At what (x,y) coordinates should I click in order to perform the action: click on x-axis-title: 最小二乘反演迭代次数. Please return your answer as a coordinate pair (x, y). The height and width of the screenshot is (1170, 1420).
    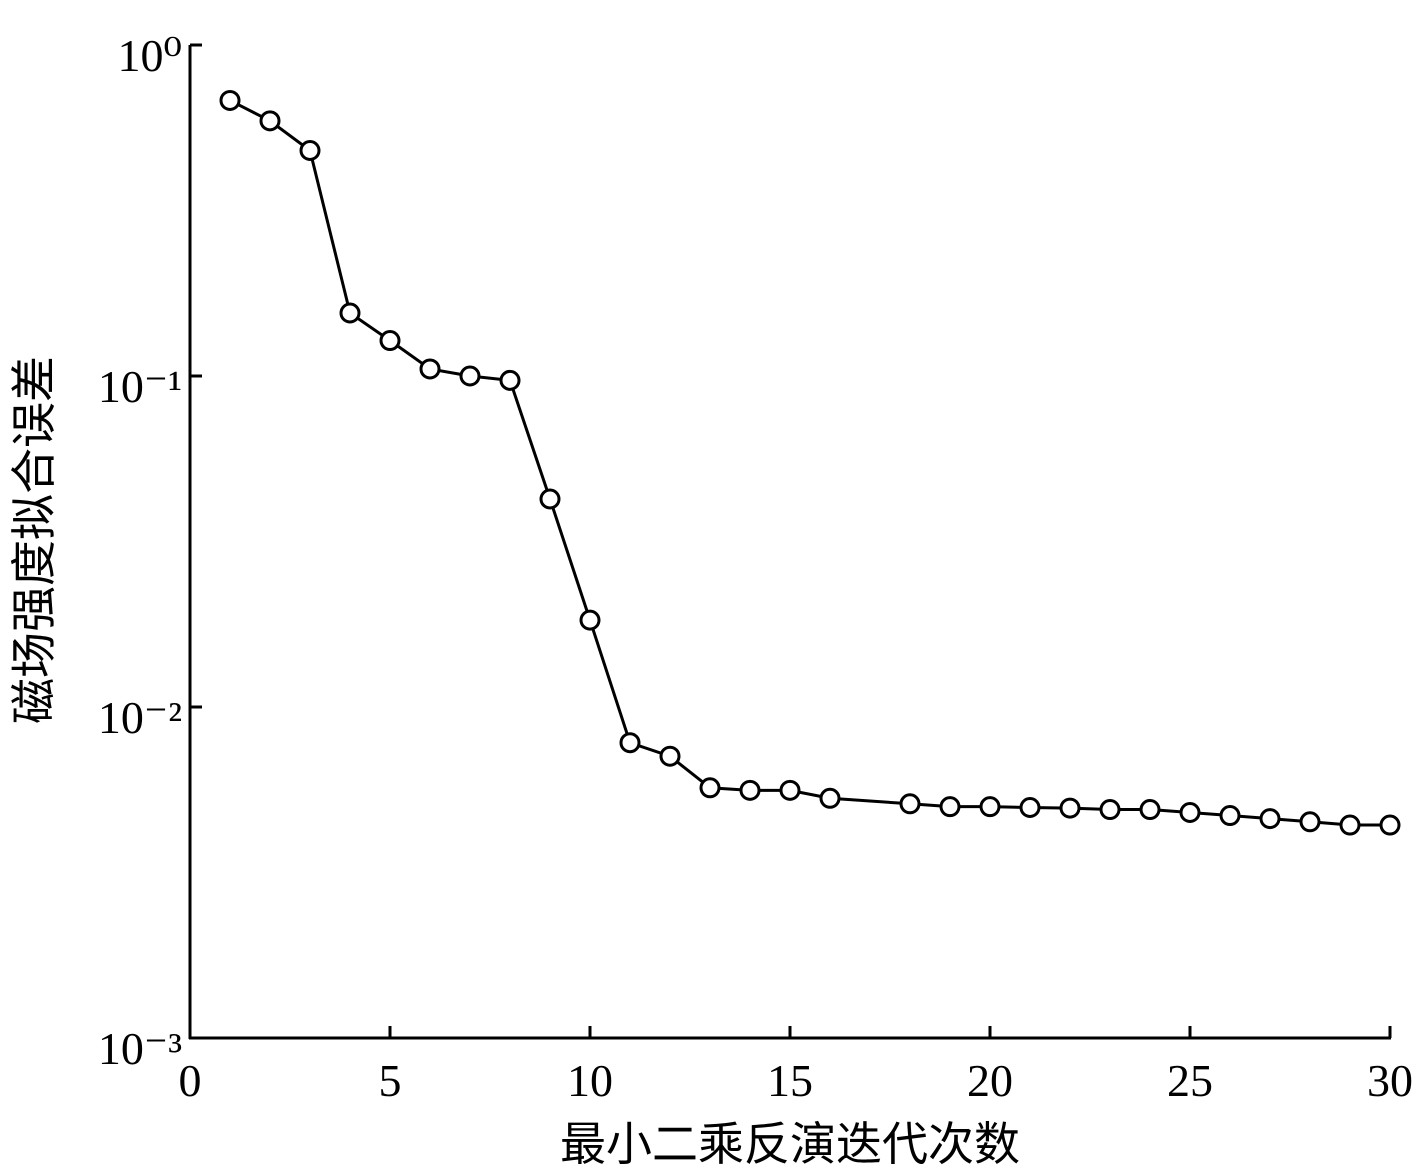
    Looking at the image, I should click on (790, 1144).